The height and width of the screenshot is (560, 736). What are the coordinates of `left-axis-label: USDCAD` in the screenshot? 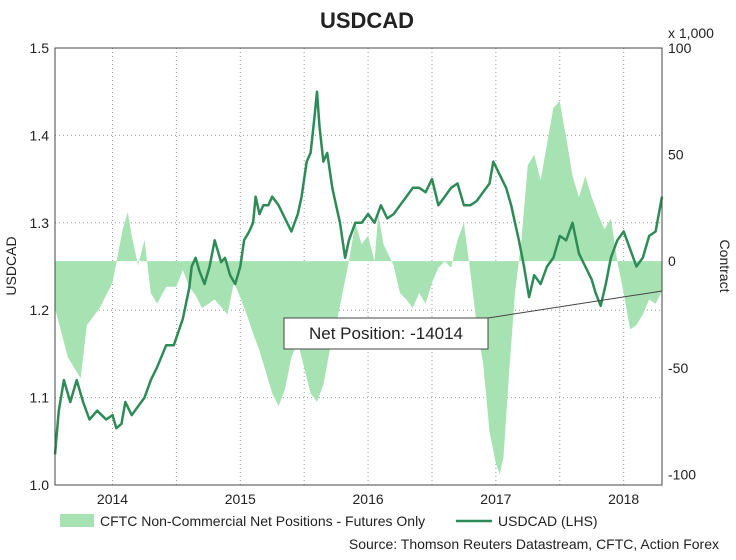 It's located at (11, 265).